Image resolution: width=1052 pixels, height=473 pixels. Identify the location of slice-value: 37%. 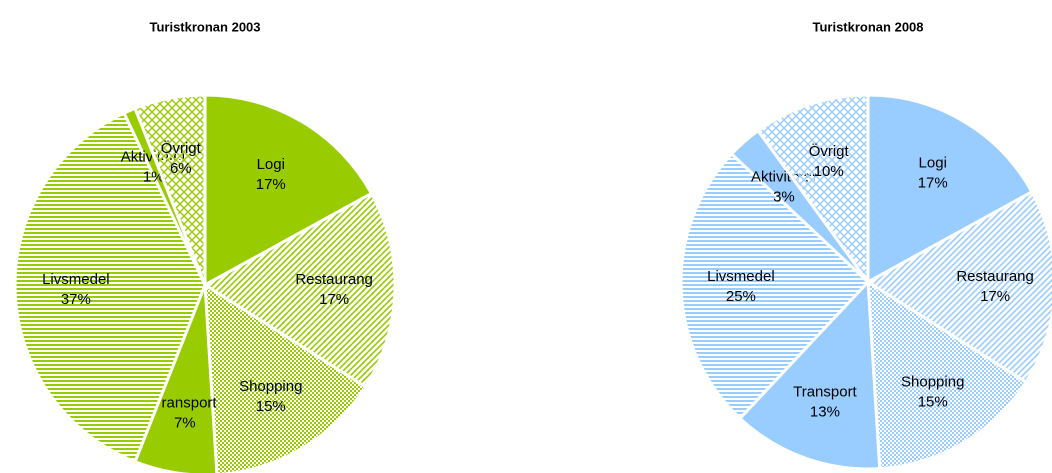
(76, 299).